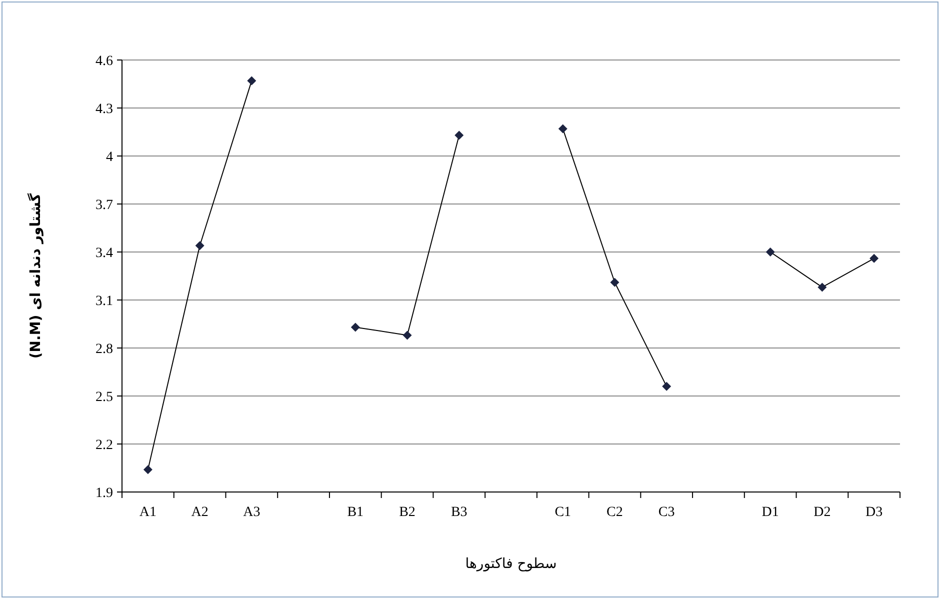 This screenshot has width=940, height=599. I want to click on x-axis-title: سطوح فاکتورها, so click(511, 564).